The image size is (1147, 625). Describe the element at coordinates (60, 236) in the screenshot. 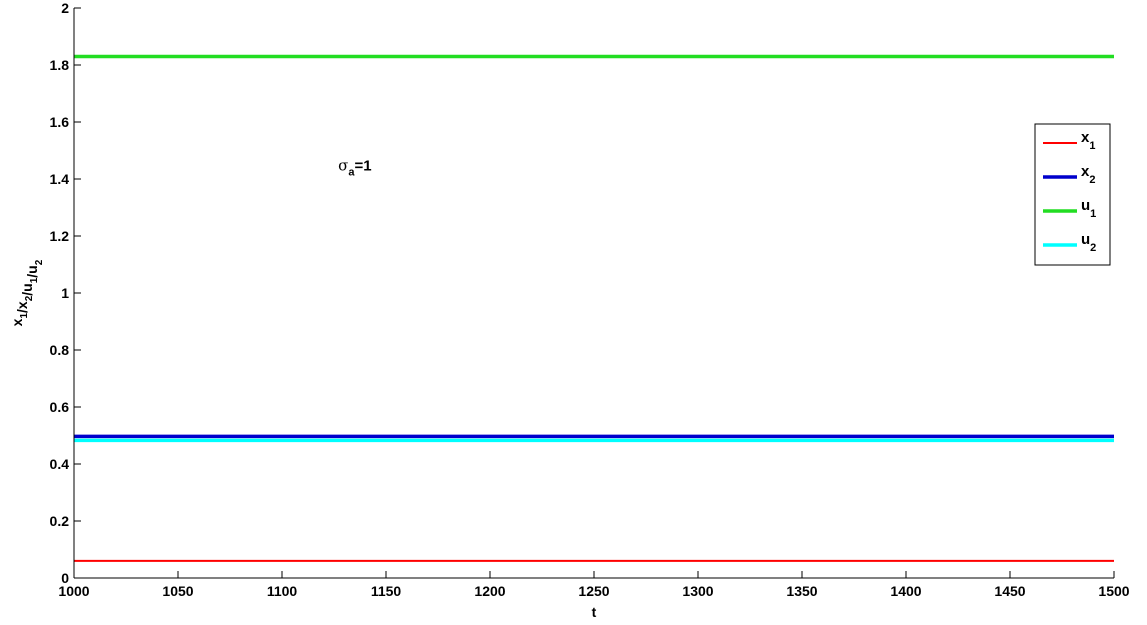

I see `y-tick-label: 1.2` at that location.